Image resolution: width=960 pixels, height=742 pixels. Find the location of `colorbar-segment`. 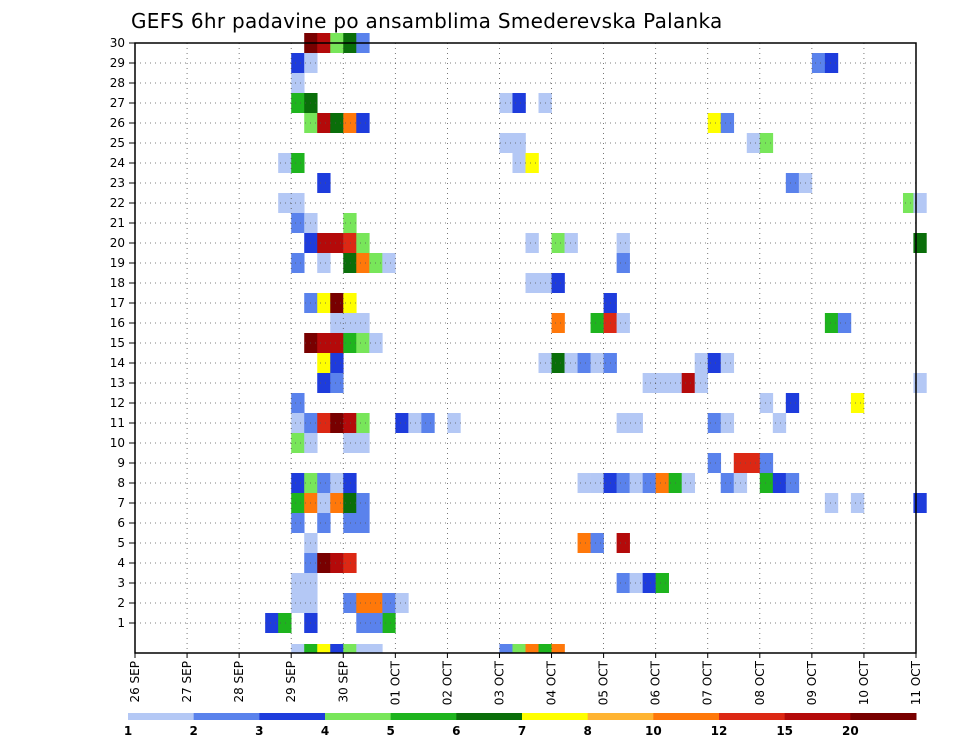

colorbar-segment is located at coordinates (161, 716).